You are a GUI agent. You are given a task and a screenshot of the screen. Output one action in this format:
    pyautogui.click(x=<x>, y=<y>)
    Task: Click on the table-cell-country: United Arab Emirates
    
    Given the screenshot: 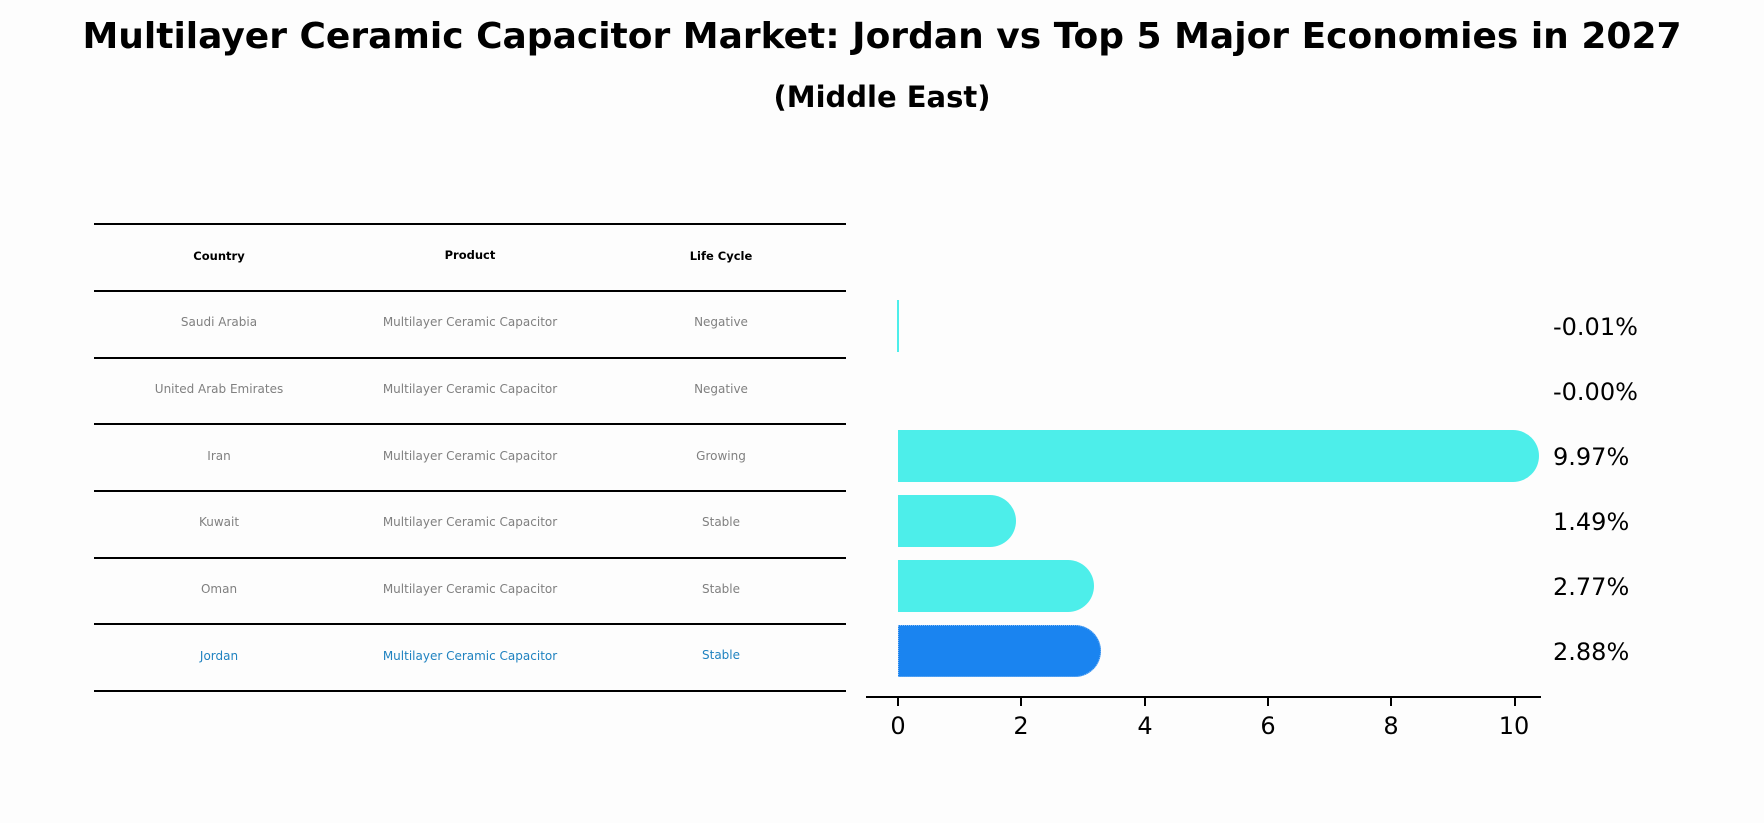 What is the action you would take?
    pyautogui.click(x=219, y=389)
    